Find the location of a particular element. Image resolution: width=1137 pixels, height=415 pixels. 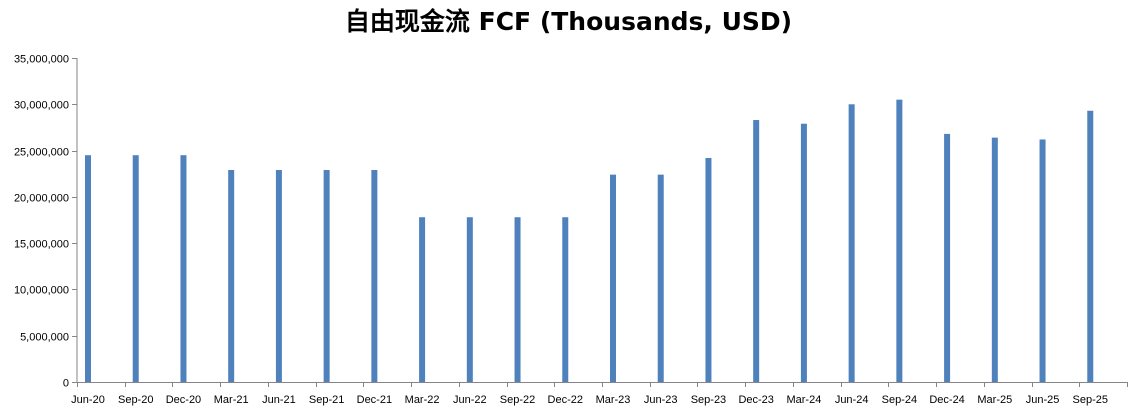

x-tick-label: Dec-24 is located at coordinates (946, 400).